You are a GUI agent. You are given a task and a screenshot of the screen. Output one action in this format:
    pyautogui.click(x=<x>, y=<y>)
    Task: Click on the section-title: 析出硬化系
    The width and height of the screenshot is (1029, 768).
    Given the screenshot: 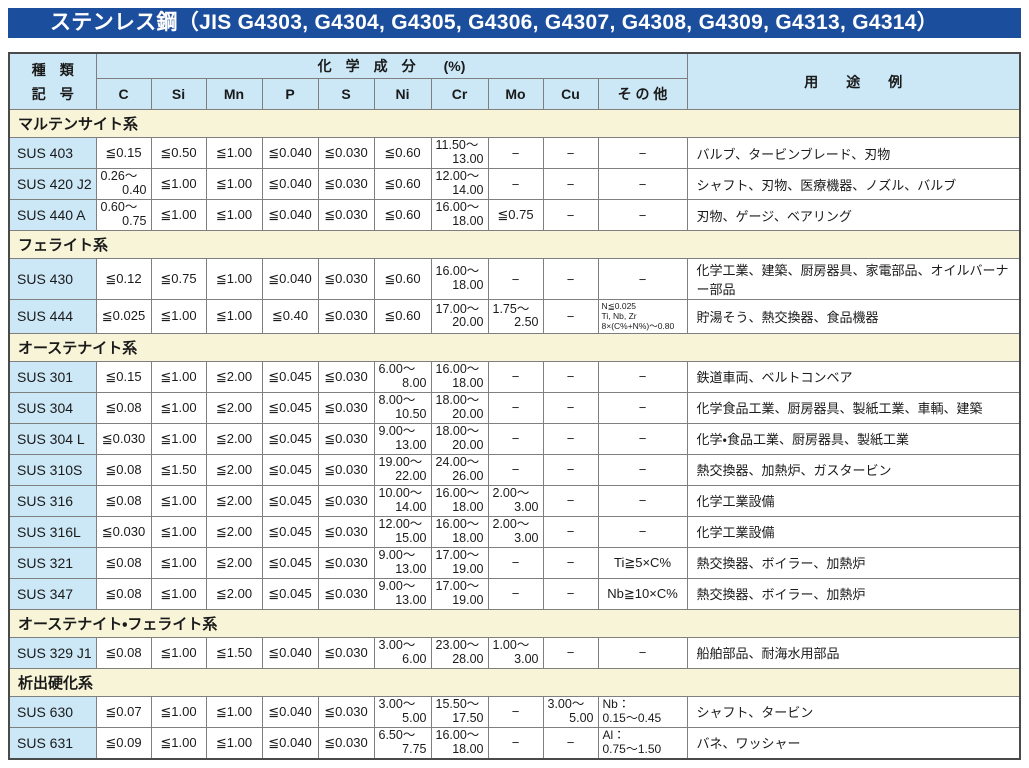 What is the action you would take?
    pyautogui.click(x=514, y=682)
    